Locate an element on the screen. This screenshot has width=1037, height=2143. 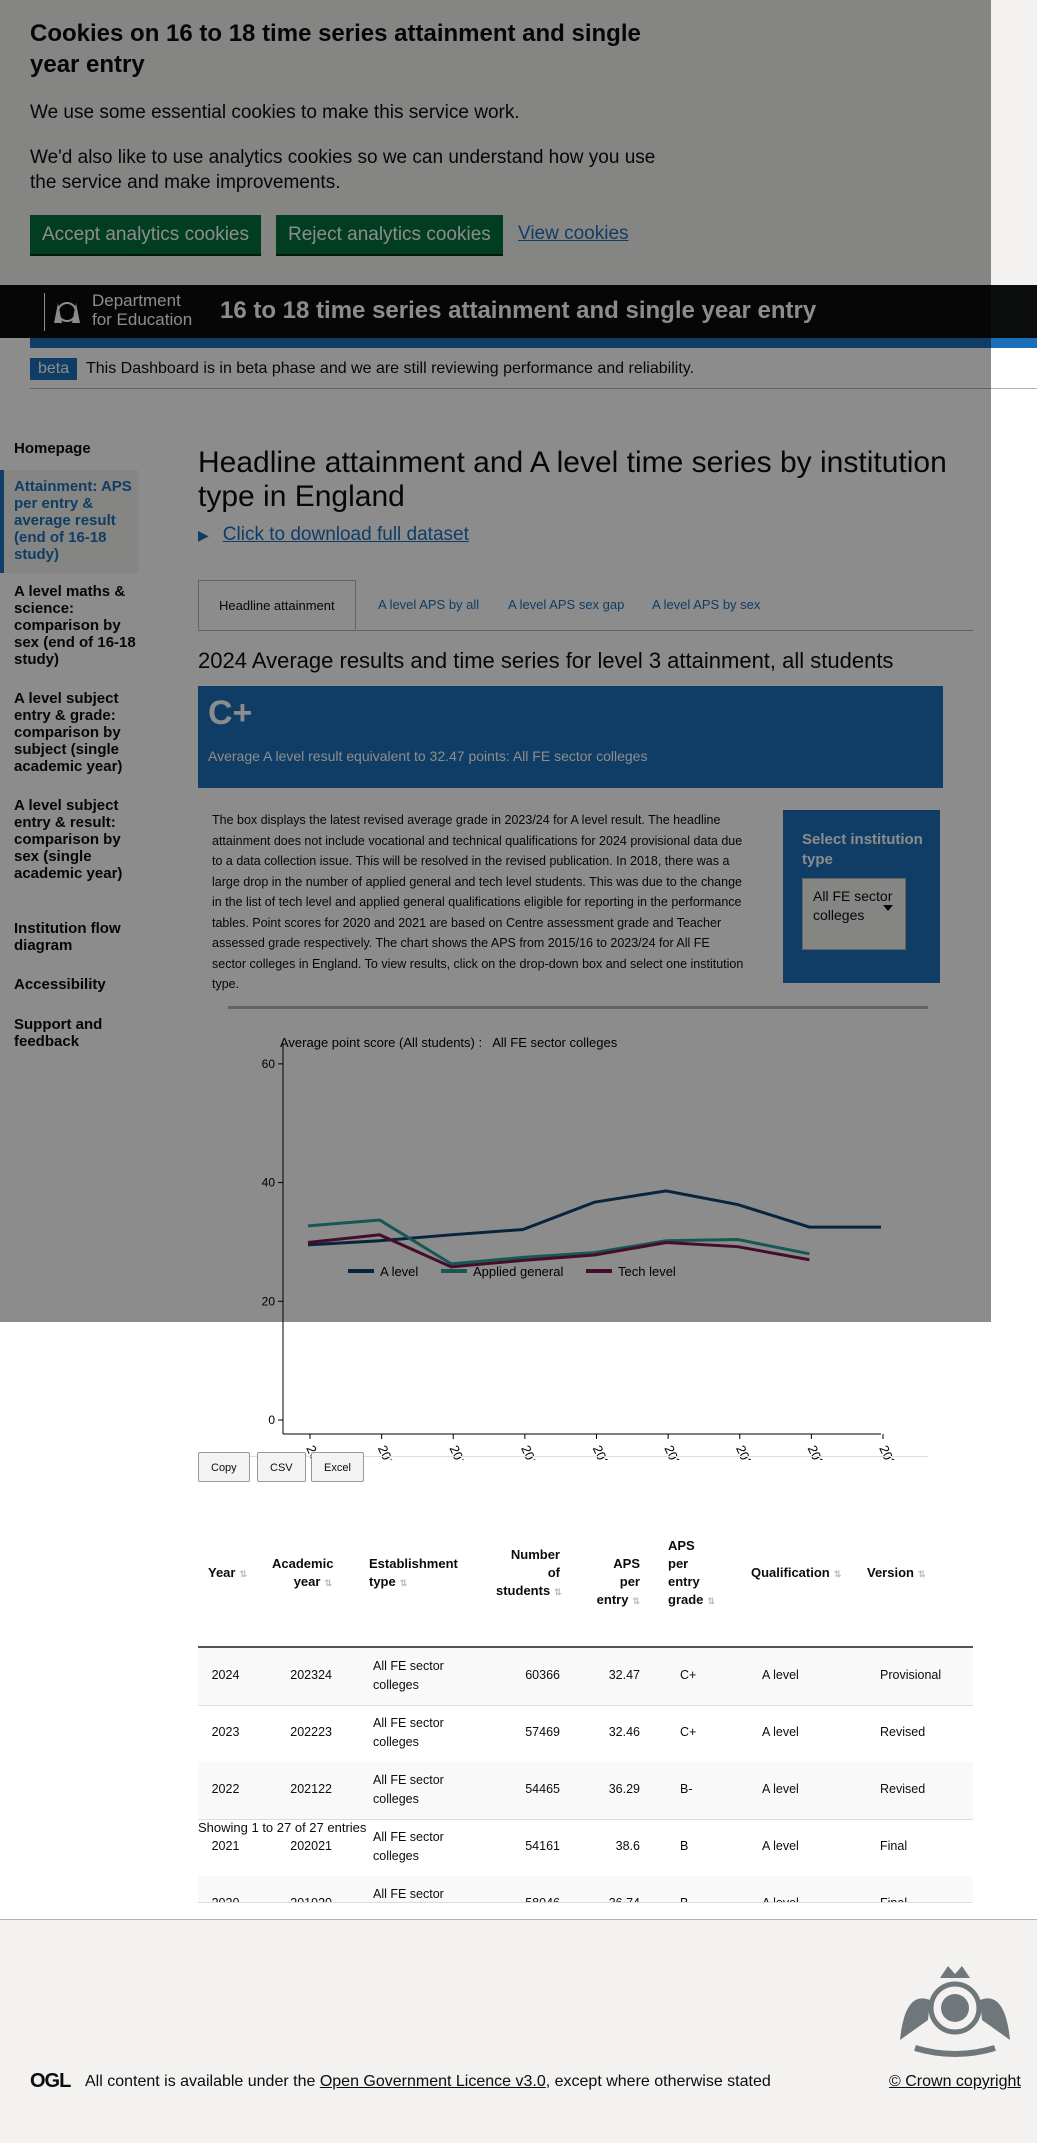
column-header-version: Version ⇅ is located at coordinates (896, 1572).